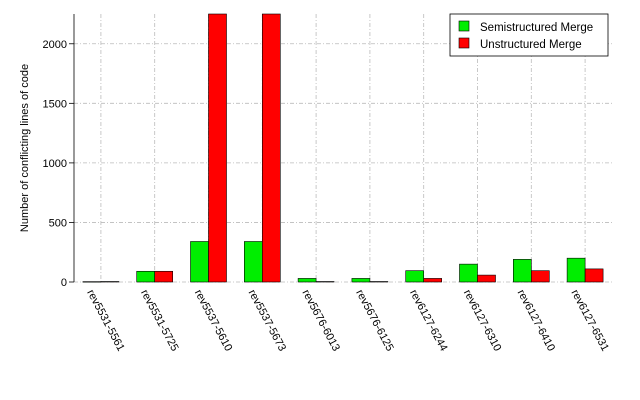  I want to click on x-category-label: rev5537-5610, so click(213, 321).